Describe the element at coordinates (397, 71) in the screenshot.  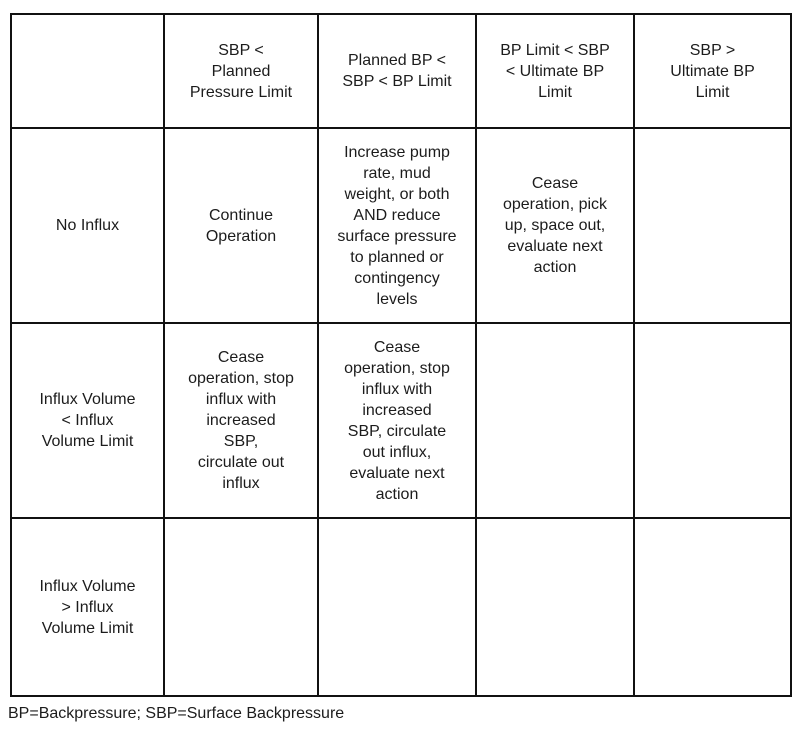
I see `column-header-planned-lt-sbp-lt-bplimit: Planned BP < SBP < BP Limit` at that location.